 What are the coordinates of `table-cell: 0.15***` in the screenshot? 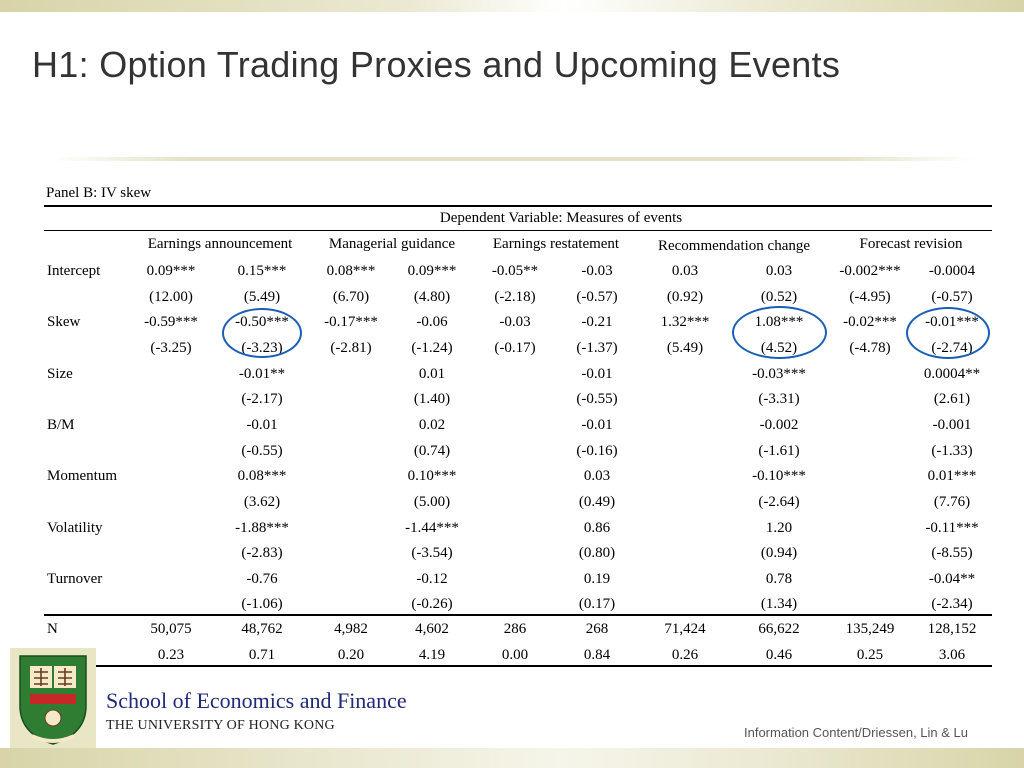 It's located at (262, 271).